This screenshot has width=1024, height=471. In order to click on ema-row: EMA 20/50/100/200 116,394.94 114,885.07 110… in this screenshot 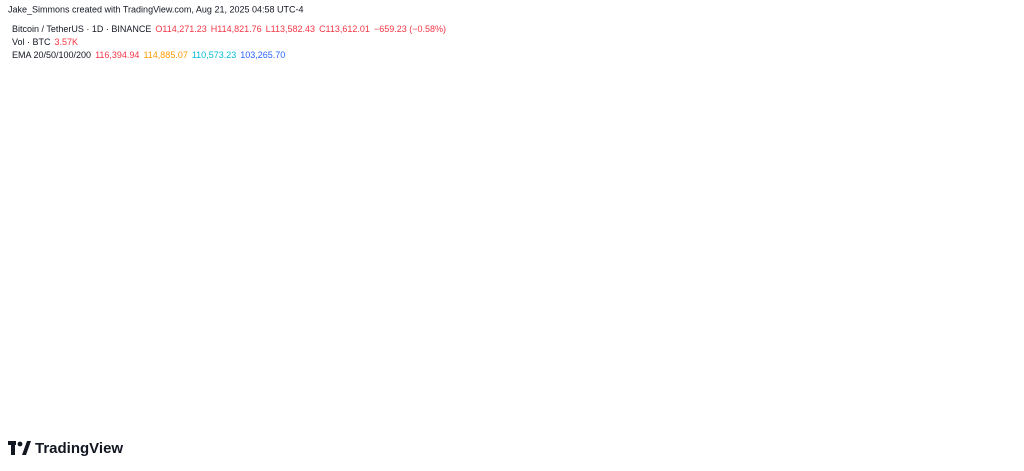, I will do `click(148, 55)`.